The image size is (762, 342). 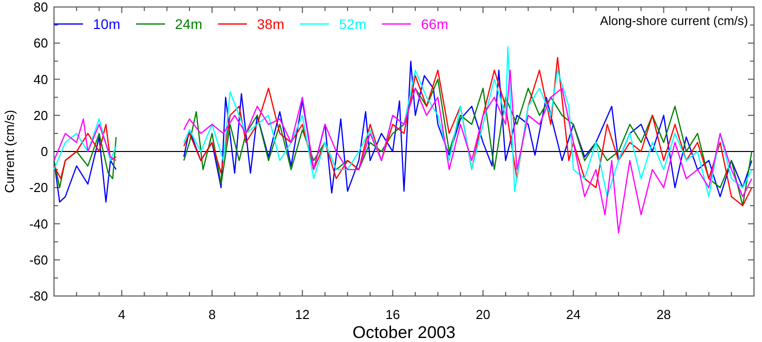 What do you see at coordinates (41, 115) in the screenshot?
I see `y-tick-label: 20` at bounding box center [41, 115].